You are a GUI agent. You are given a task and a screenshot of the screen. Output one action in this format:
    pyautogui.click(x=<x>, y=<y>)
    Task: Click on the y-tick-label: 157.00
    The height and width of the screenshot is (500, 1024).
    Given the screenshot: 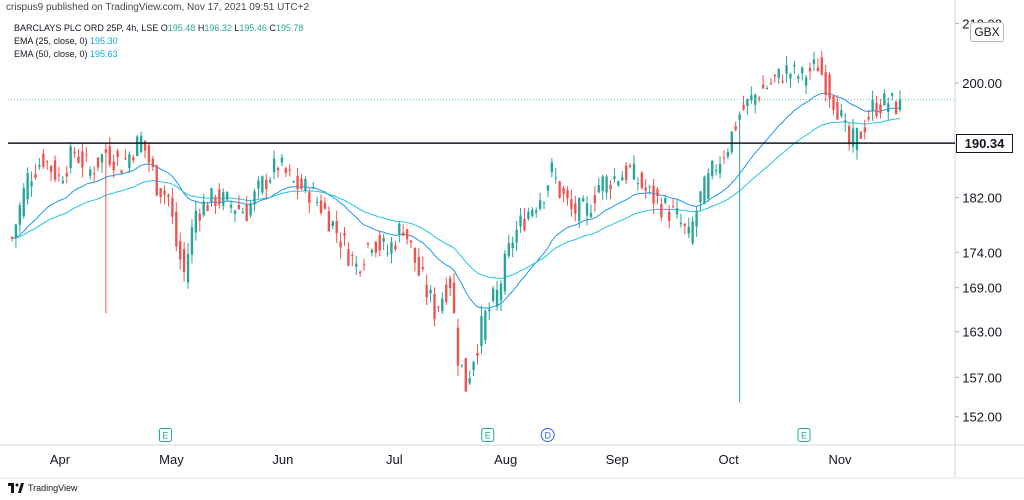 What is the action you would take?
    pyautogui.click(x=982, y=377)
    